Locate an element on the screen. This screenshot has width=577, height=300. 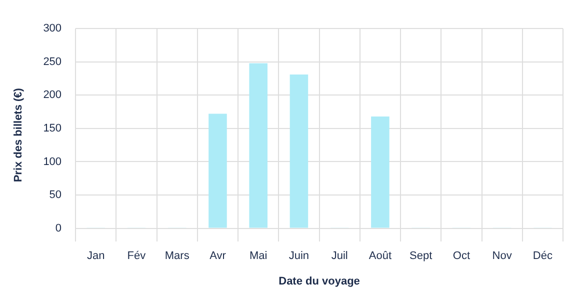
x-tick-label: Jan is located at coordinates (95, 256).